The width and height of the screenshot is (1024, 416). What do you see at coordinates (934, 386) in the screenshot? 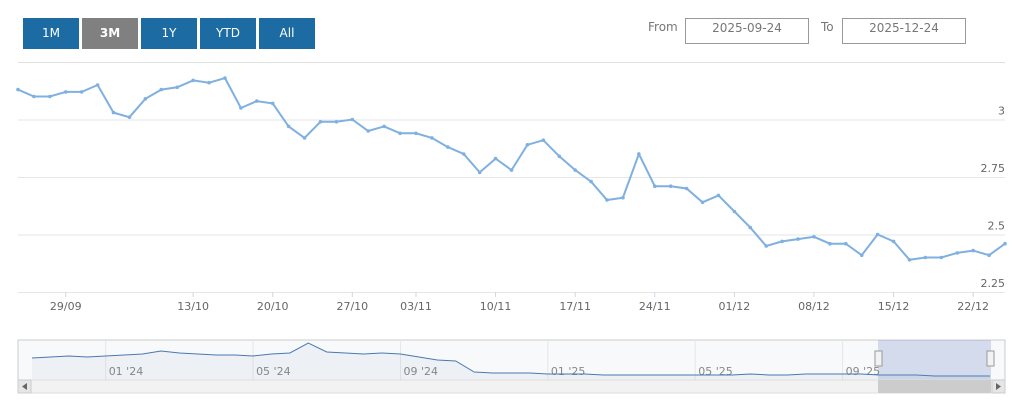
I see `scrollbar-thumb` at bounding box center [934, 386].